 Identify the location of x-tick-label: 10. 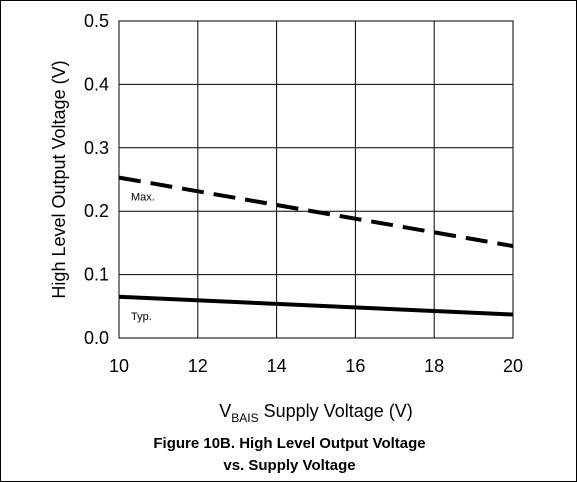
(119, 366).